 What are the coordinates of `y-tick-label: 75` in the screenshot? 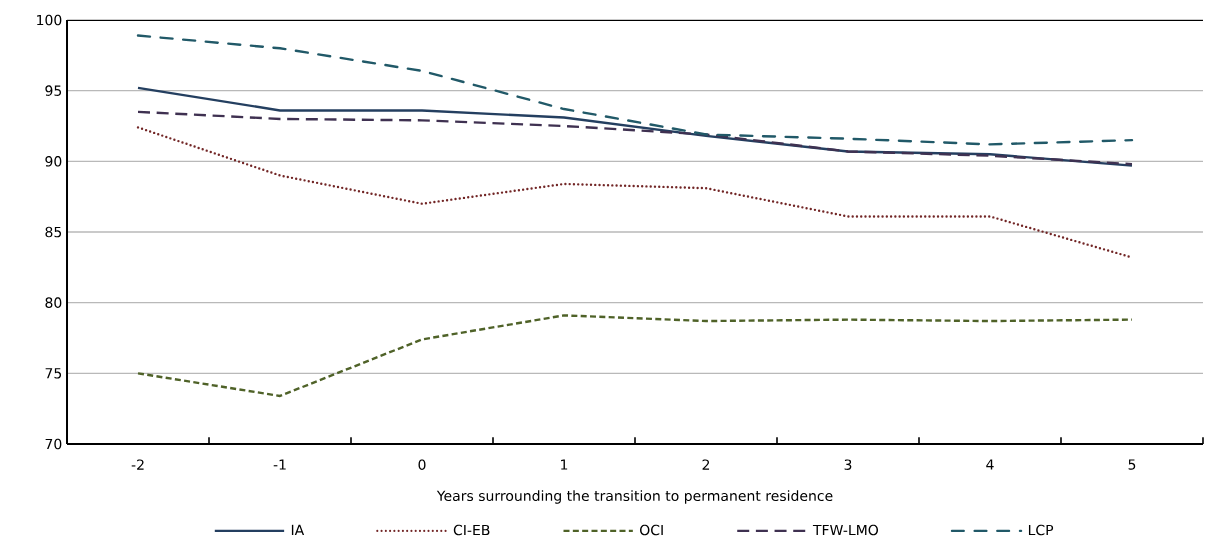 It's located at (53, 373).